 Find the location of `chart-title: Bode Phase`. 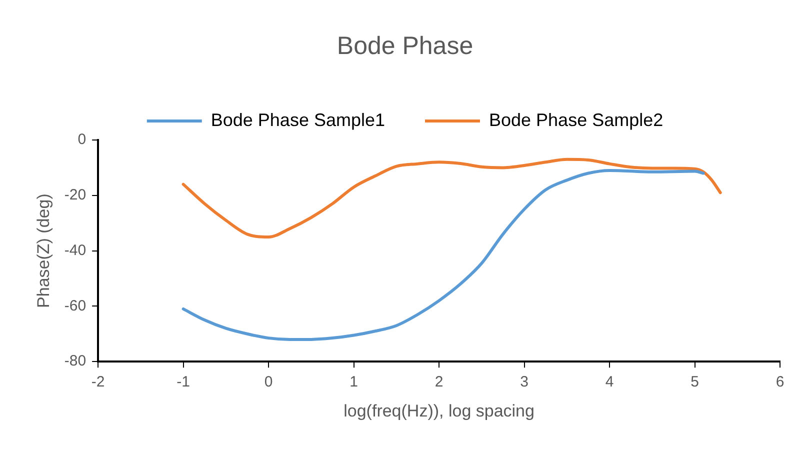

chart-title: Bode Phase is located at coordinates (405, 46).